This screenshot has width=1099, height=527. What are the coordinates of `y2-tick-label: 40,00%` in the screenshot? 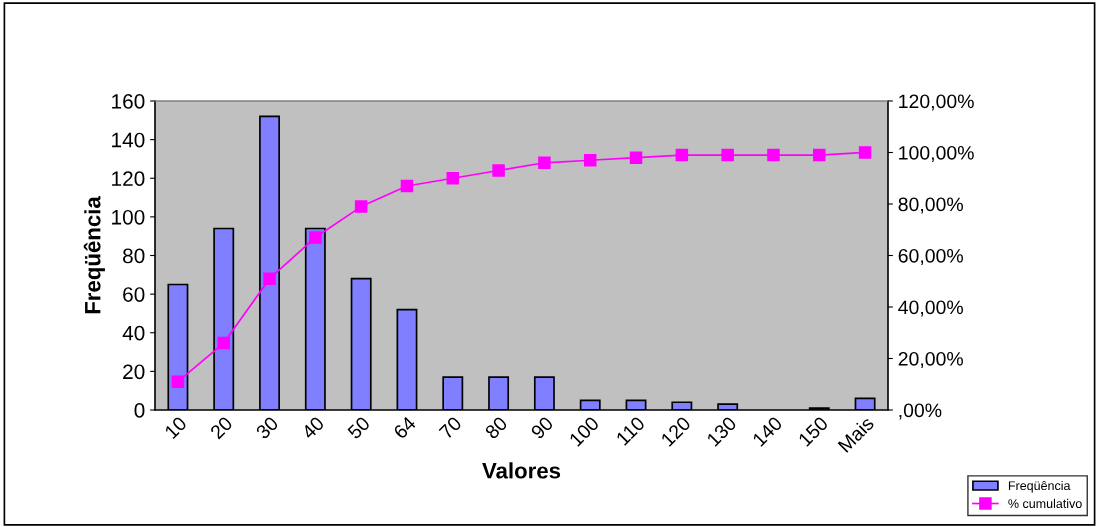 It's located at (930, 308).